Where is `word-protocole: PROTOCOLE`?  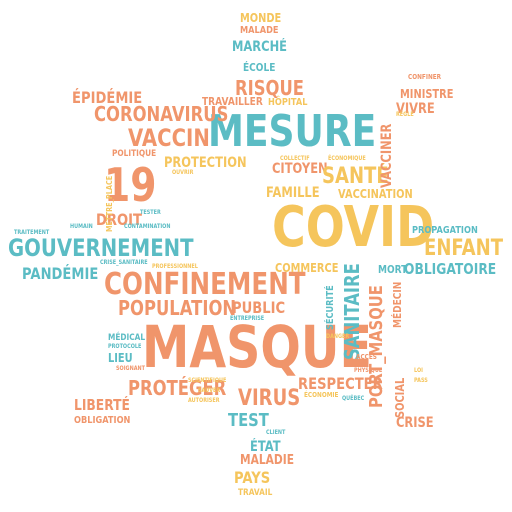 word-protocole: PROTOCOLE is located at coordinates (125, 346).